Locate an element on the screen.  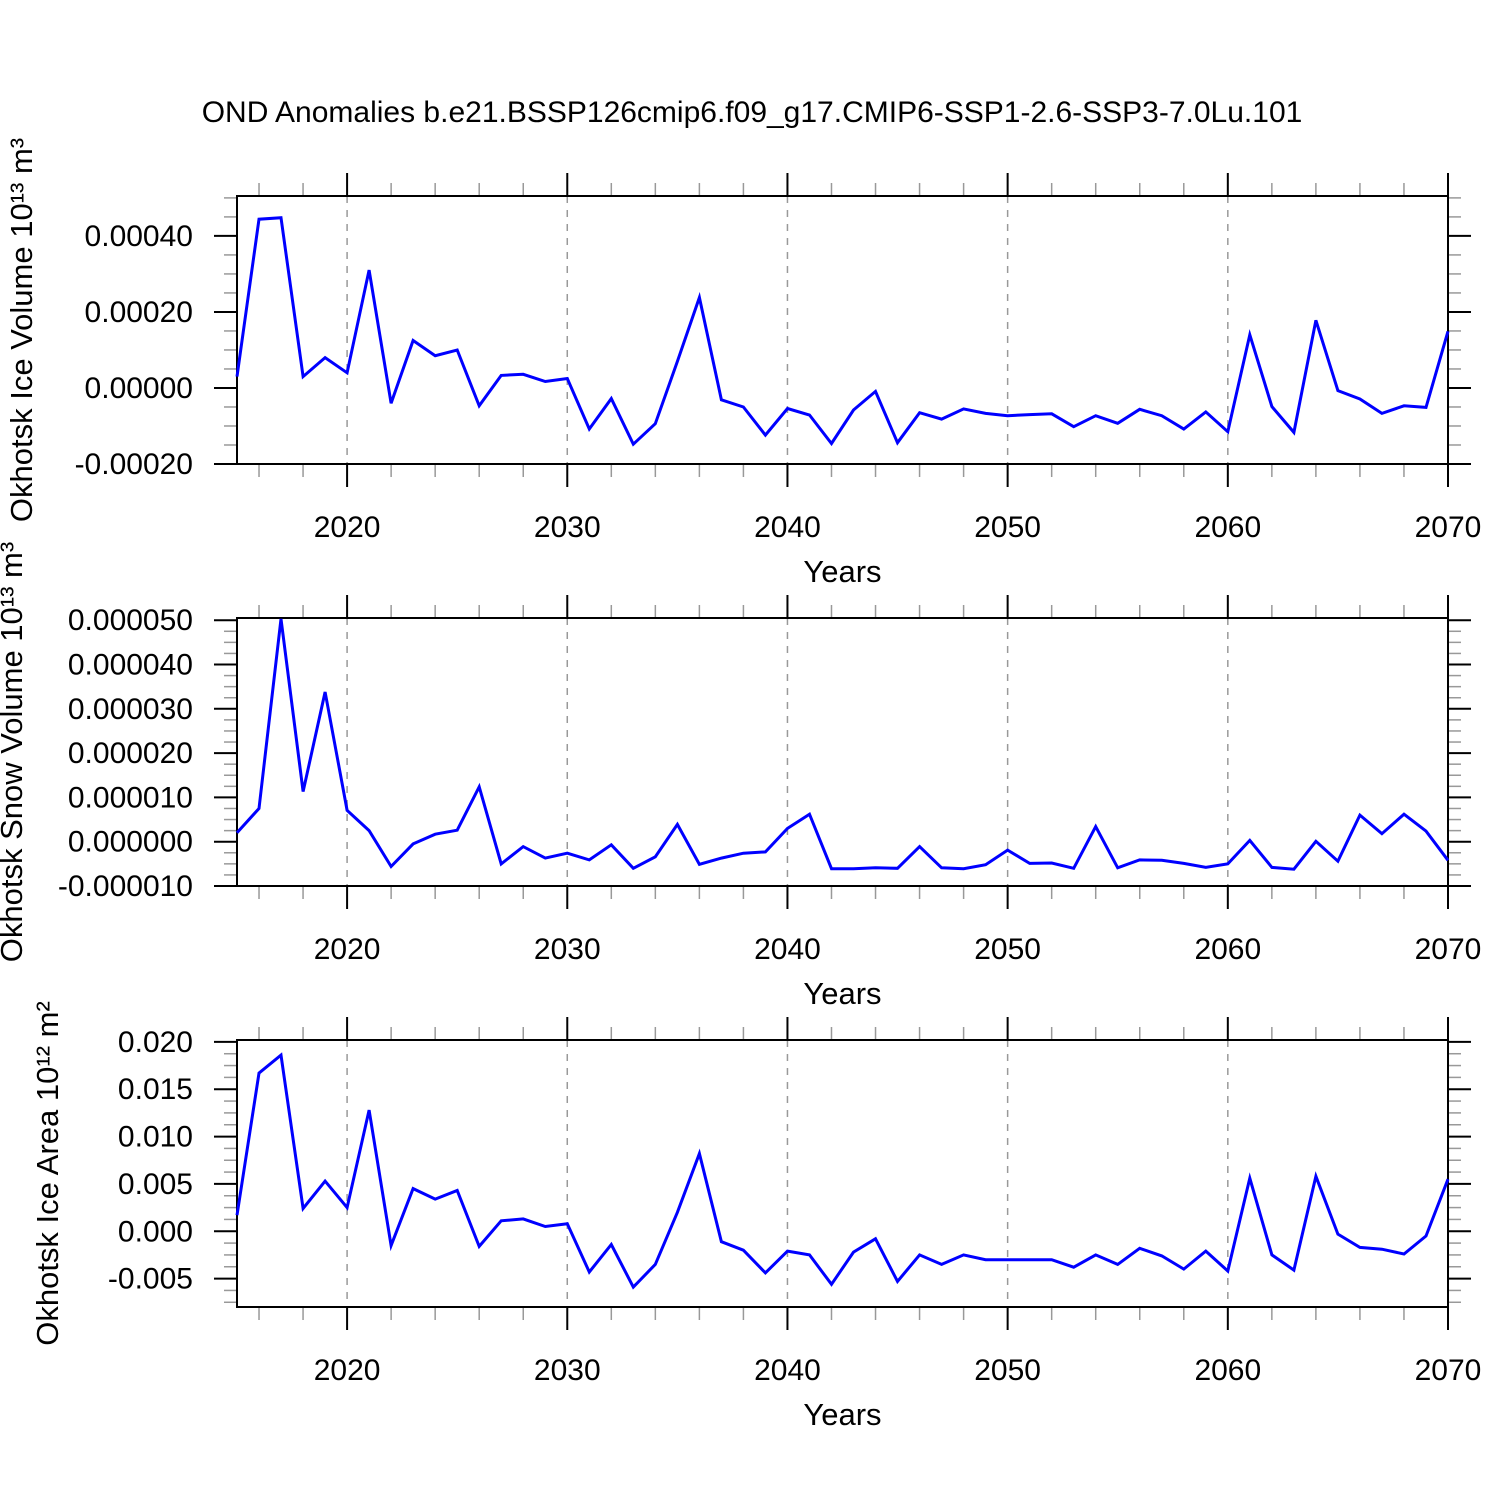
y-tick-label: 0.005 is located at coordinates (155, 1184).